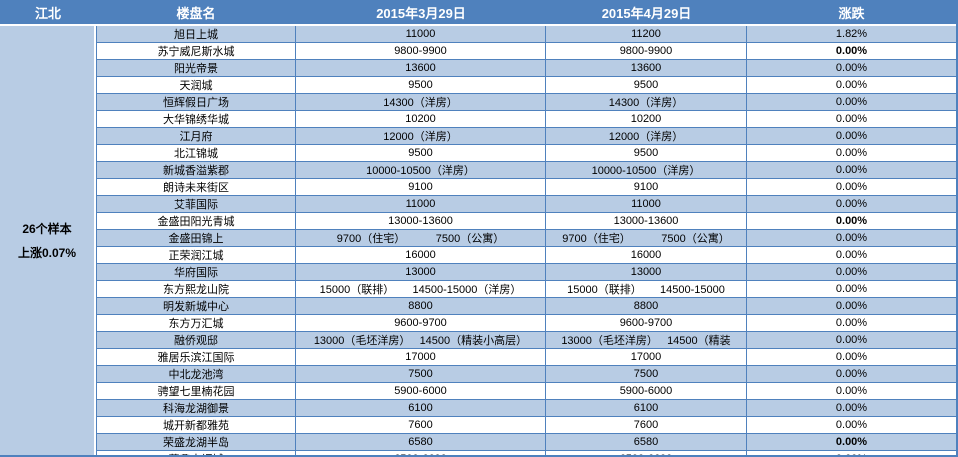 This screenshot has width=958, height=457. What do you see at coordinates (646, 374) in the screenshot?
I see `price-april-cell: 7500` at bounding box center [646, 374].